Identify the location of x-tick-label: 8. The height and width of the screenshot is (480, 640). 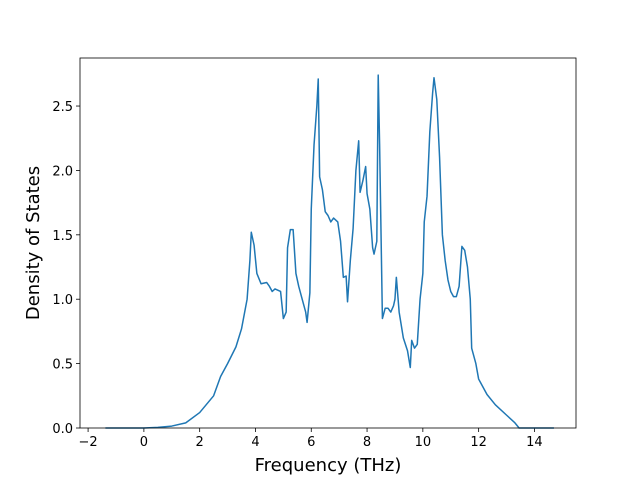
(367, 442).